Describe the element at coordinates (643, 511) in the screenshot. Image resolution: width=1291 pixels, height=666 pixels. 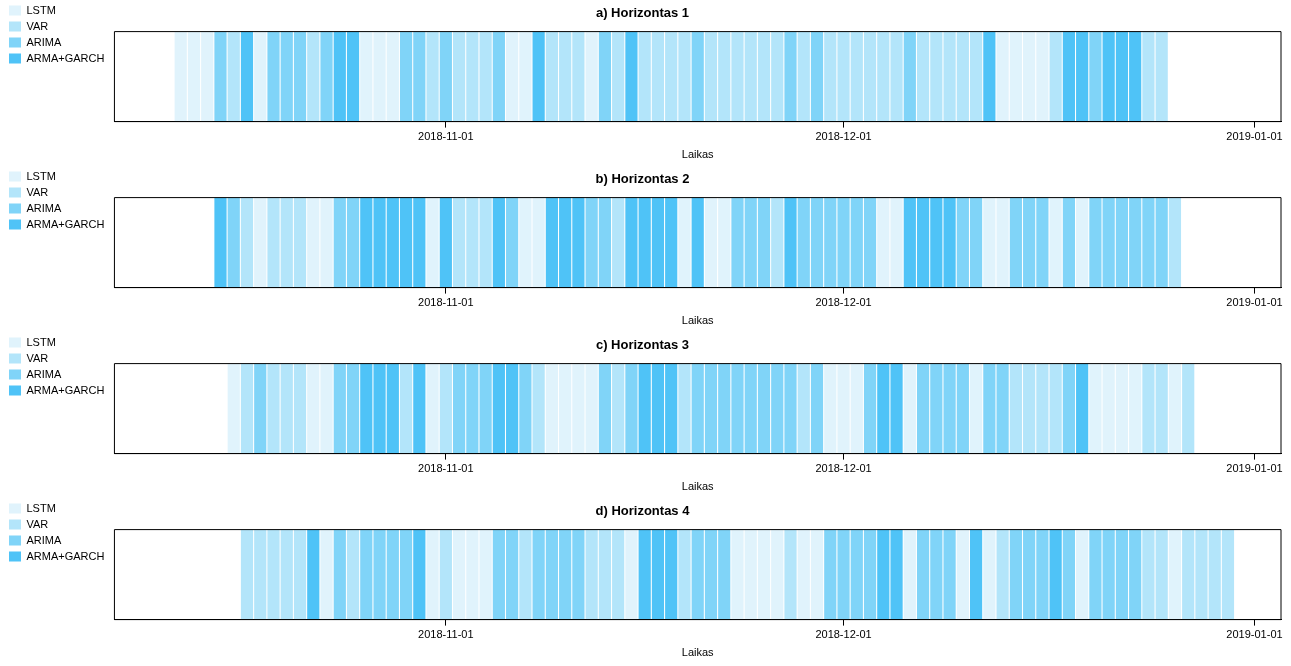
I see `chart-title: d) Horizontas 4` at that location.